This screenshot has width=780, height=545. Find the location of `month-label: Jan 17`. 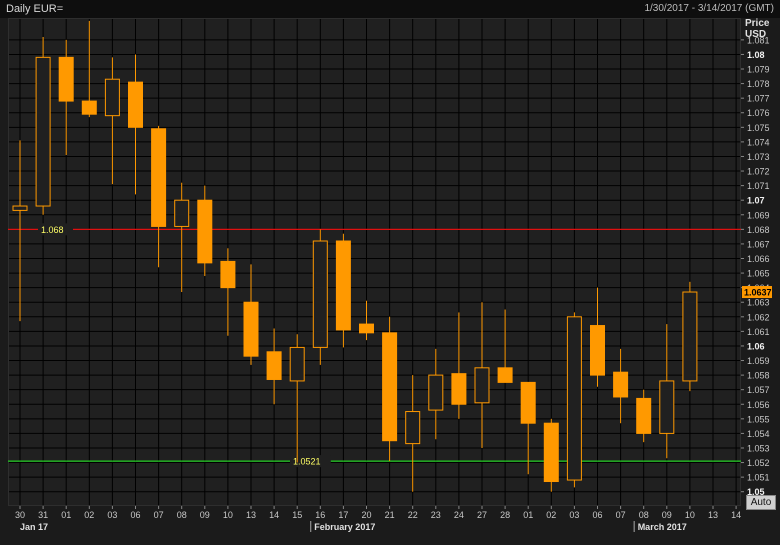

month-label: Jan 17 is located at coordinates (34, 527).